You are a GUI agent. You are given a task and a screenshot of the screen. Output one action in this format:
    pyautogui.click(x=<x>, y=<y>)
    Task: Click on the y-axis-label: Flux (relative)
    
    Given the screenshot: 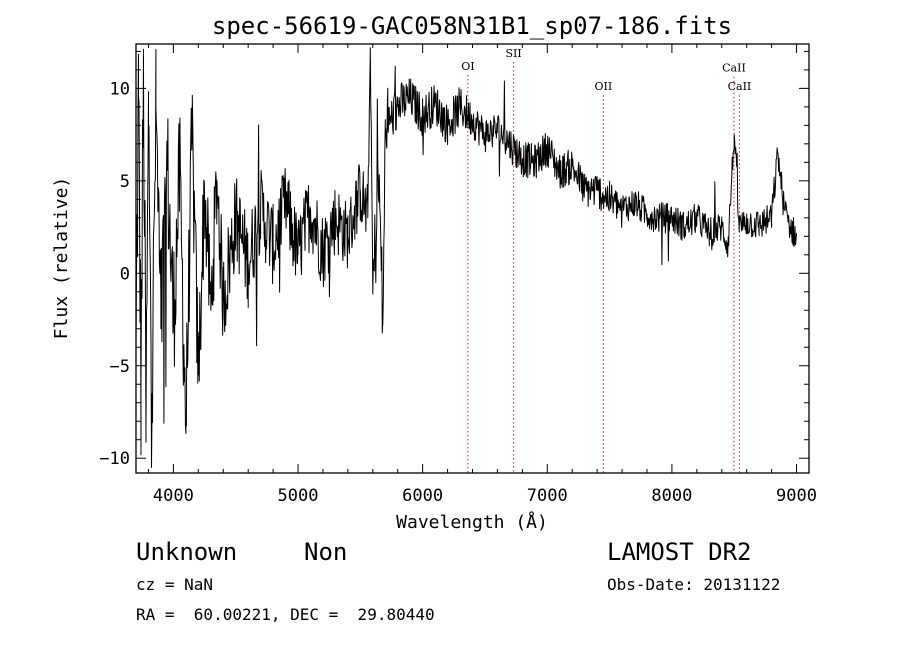 What is the action you would take?
    pyautogui.click(x=61, y=258)
    